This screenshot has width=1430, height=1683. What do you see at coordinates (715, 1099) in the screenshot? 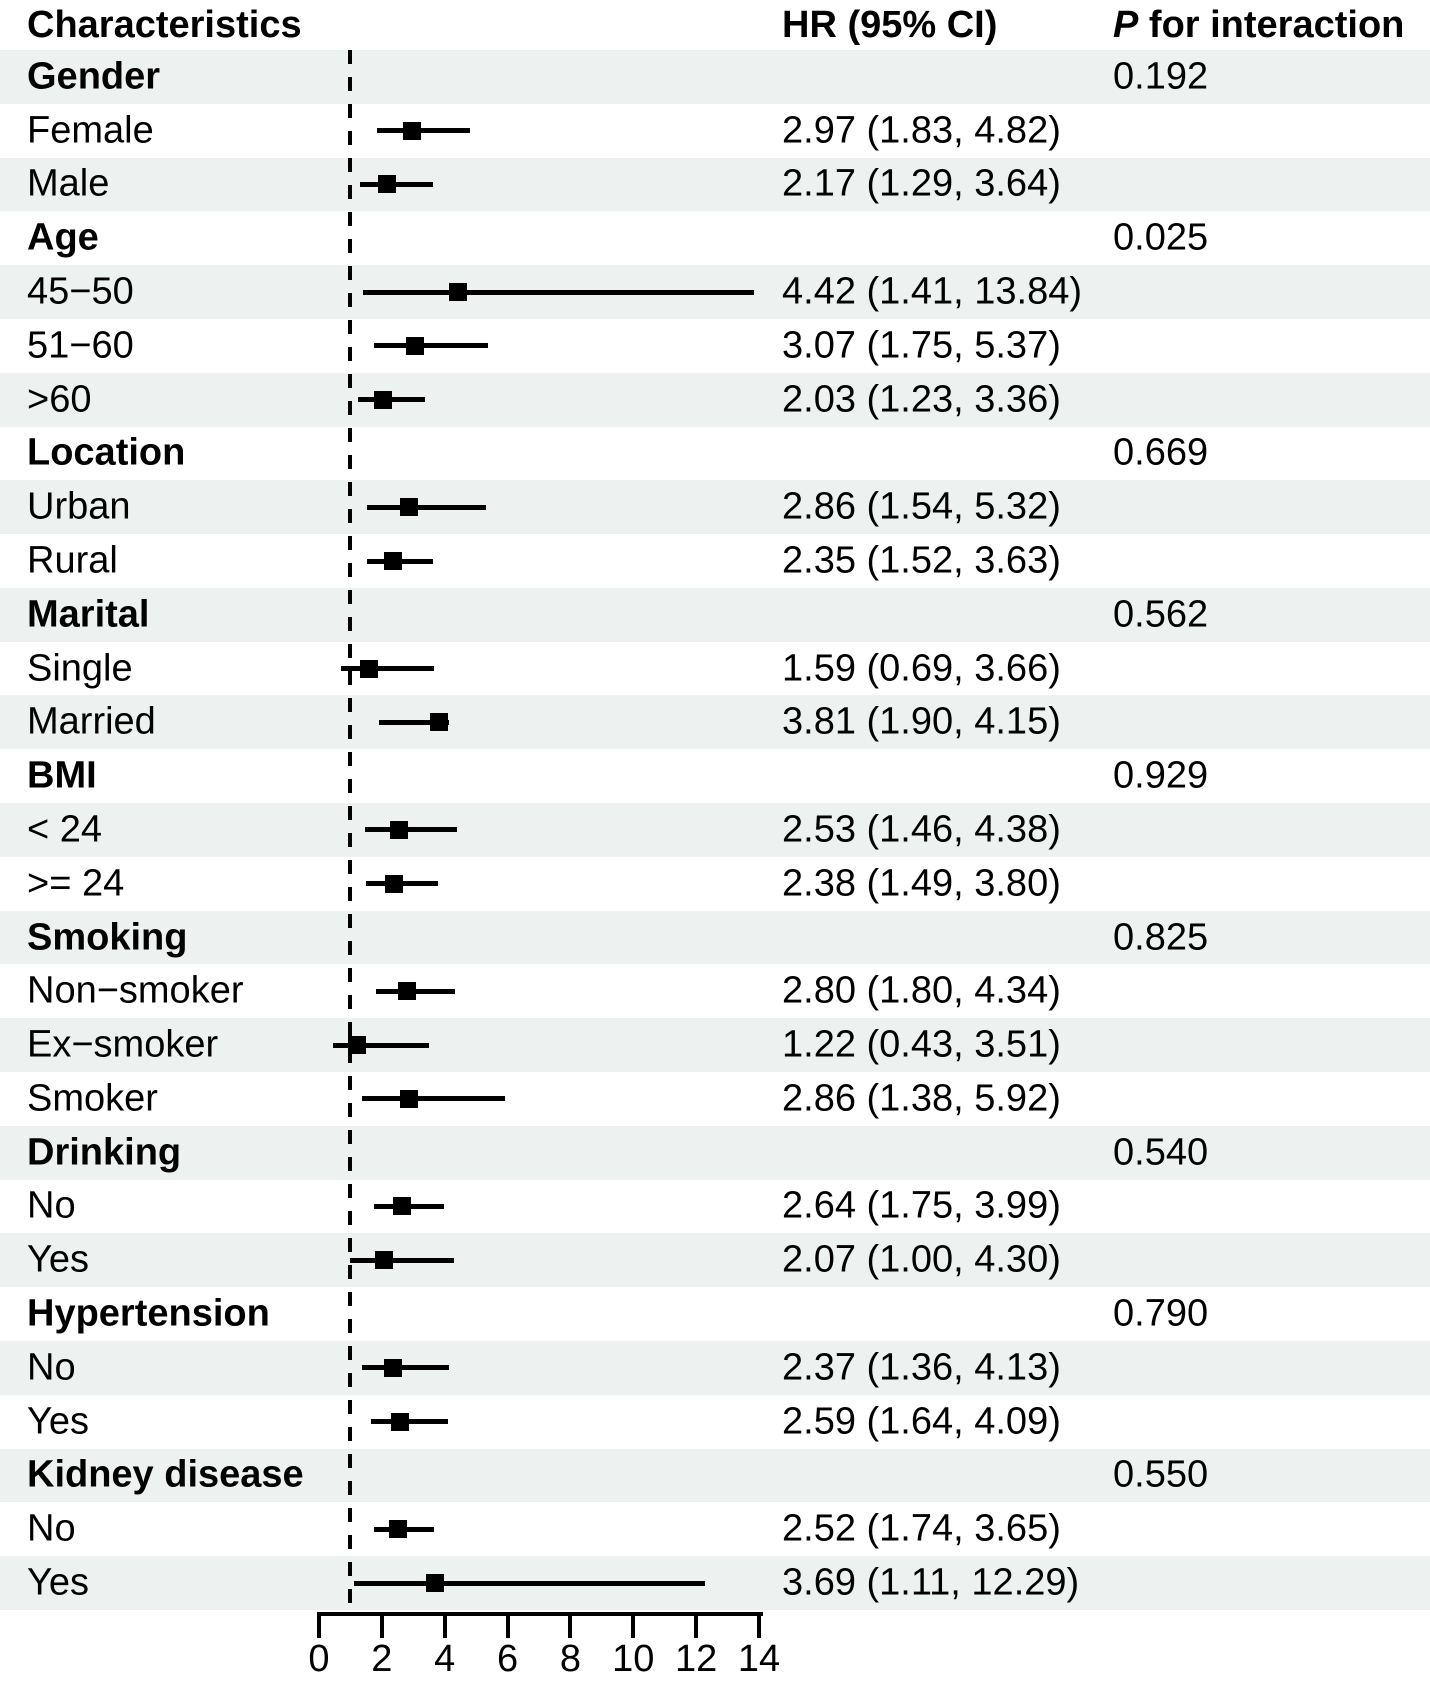
I see `subgroup-row: Smoker 2.86 (1.38, 5.92)` at bounding box center [715, 1099].